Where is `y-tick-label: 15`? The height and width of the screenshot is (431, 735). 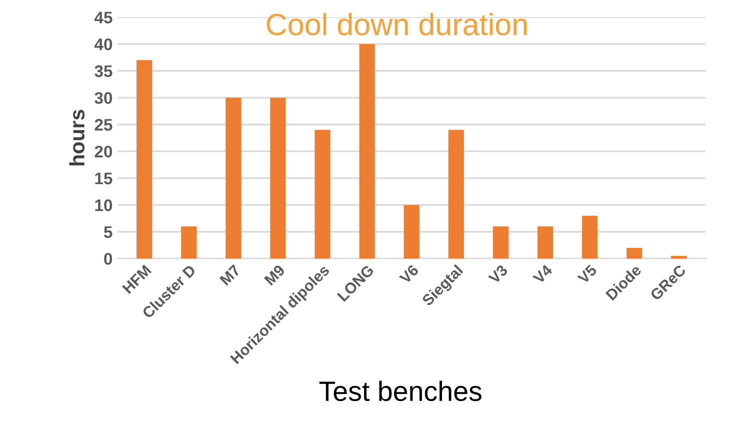 y-tick-label: 15 is located at coordinates (103, 178).